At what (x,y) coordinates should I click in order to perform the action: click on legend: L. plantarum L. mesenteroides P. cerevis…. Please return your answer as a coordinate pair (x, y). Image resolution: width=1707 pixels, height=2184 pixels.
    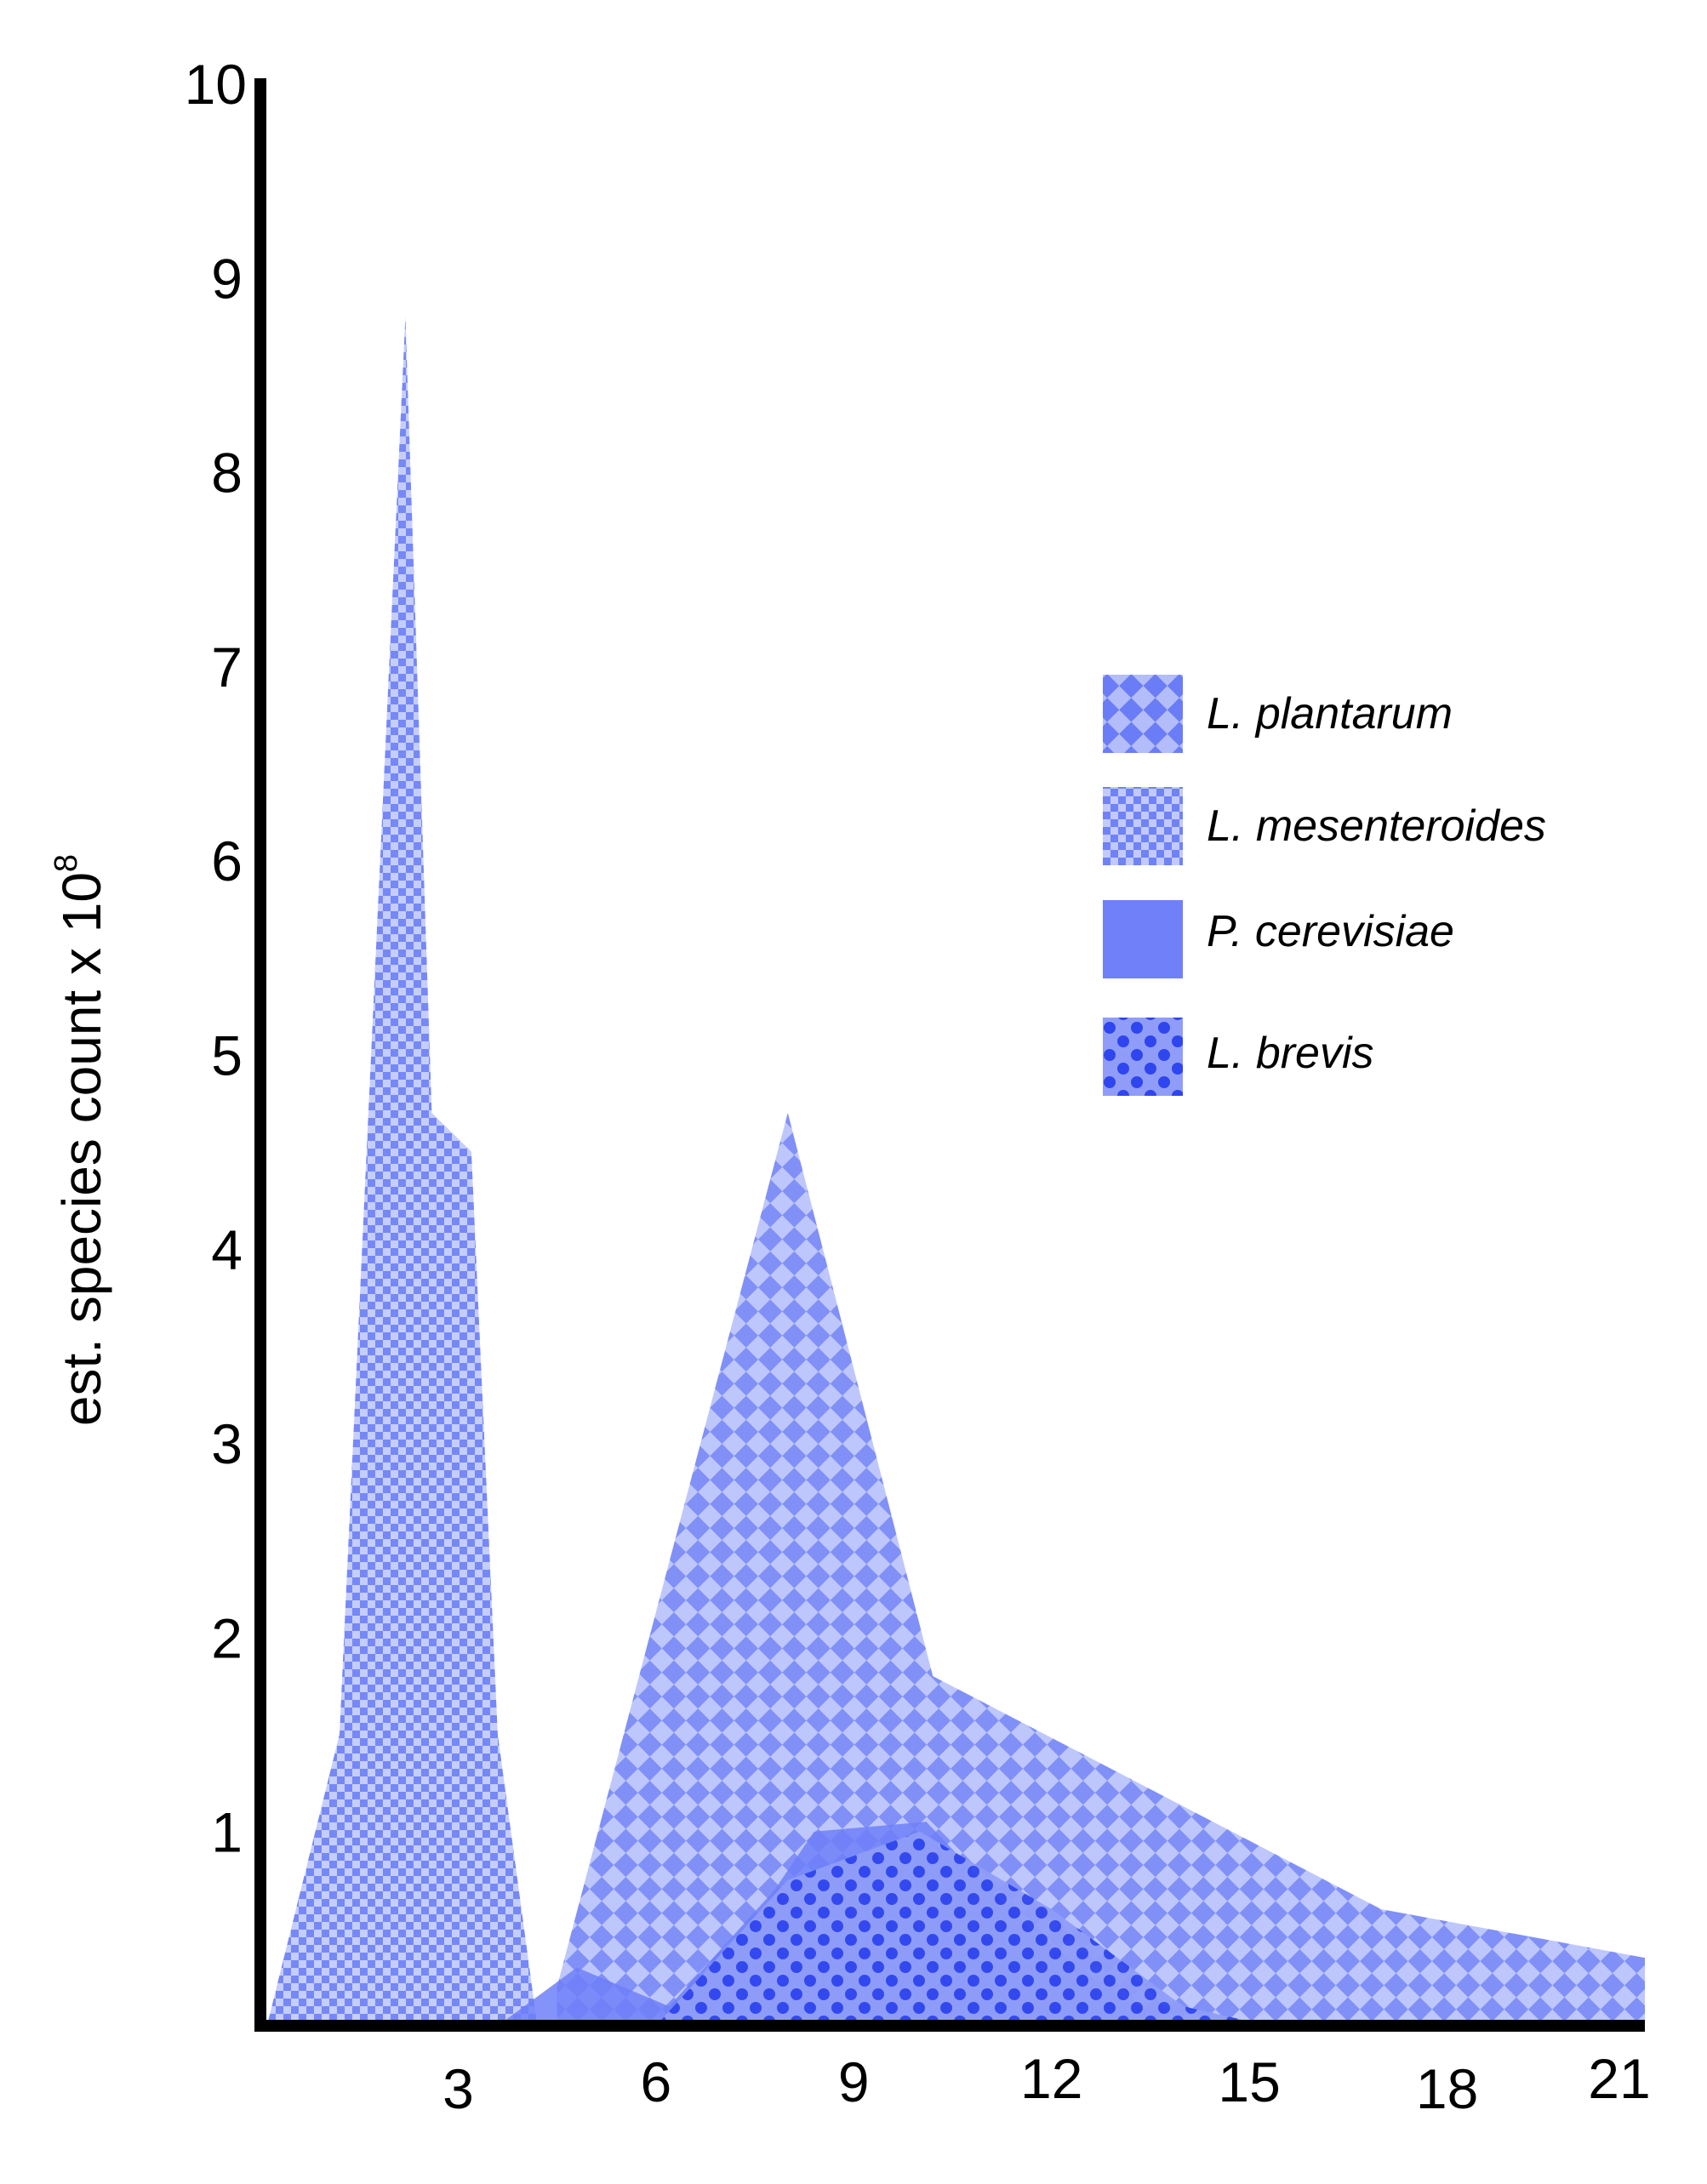
    Looking at the image, I should click on (1324, 886).